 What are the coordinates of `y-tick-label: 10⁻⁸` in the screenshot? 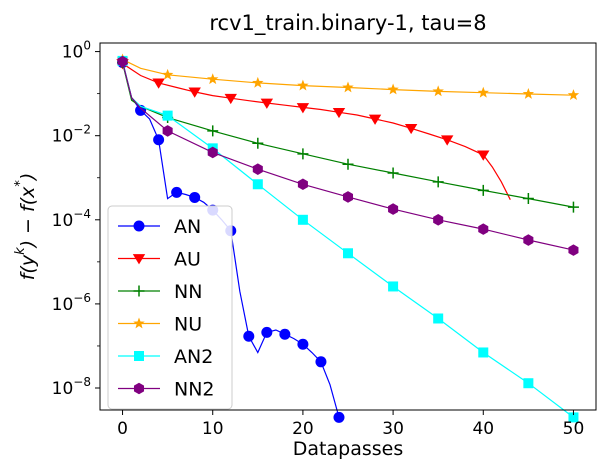 It's located at (71, 387).